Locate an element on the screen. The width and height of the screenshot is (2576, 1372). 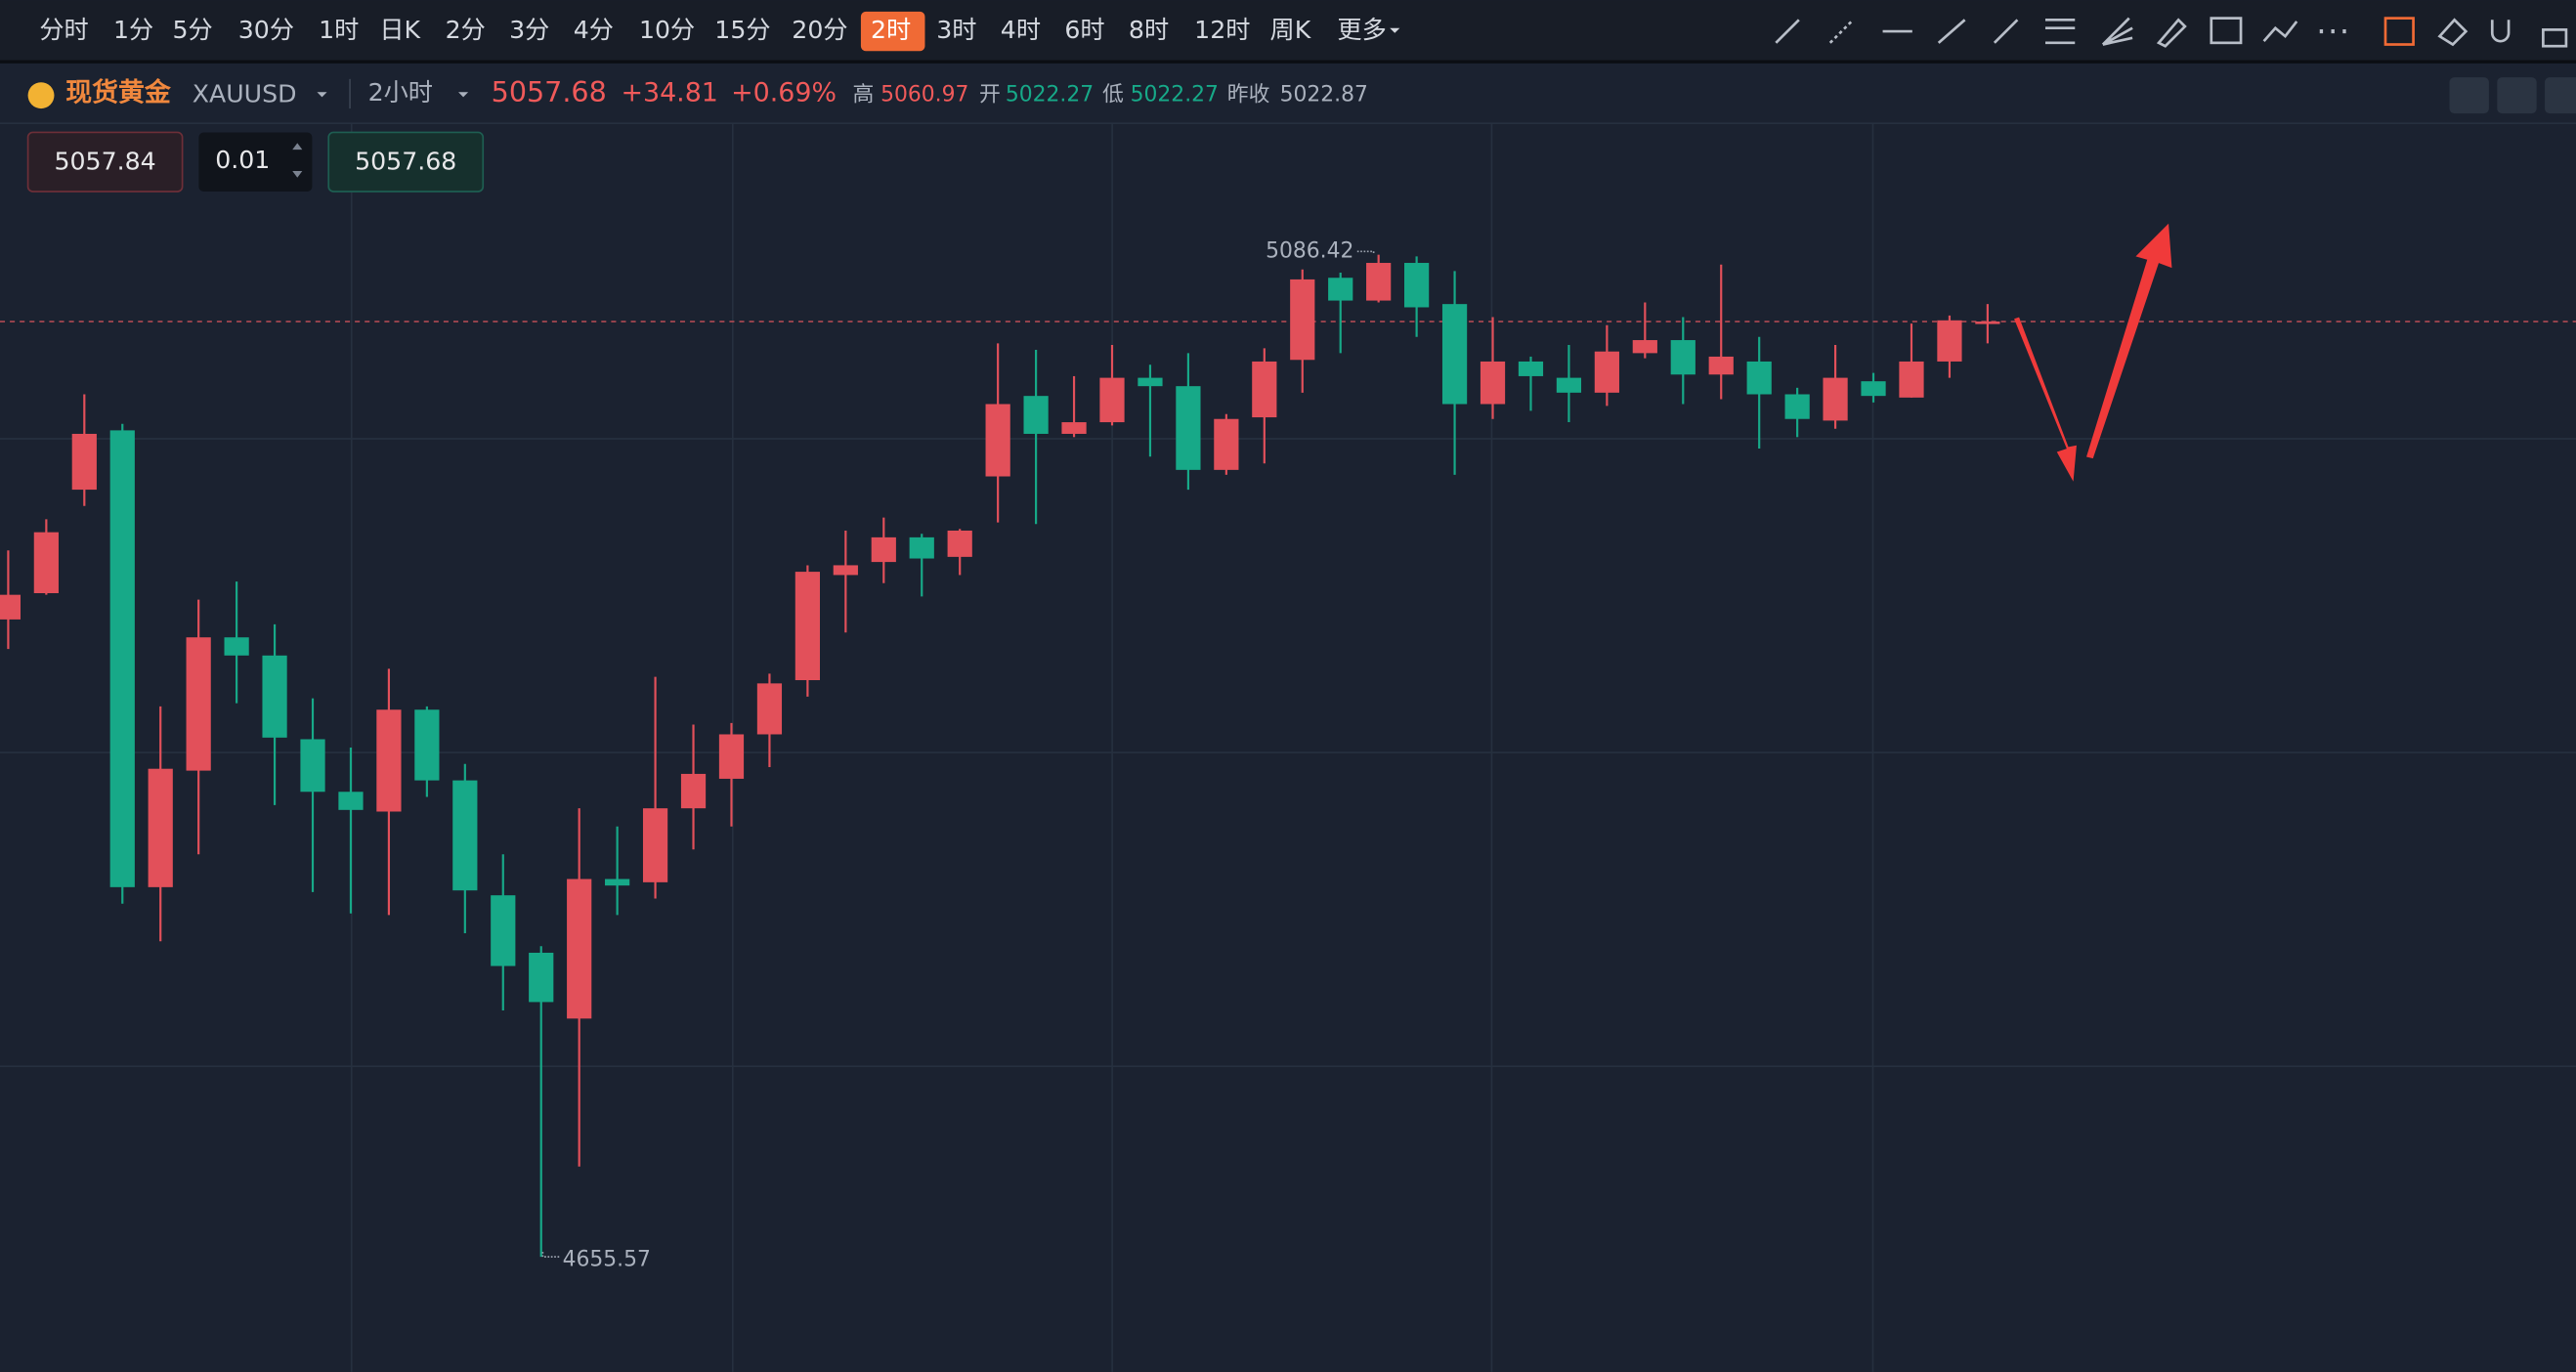
timeframe-tab: 8时 is located at coordinates (1149, 30).